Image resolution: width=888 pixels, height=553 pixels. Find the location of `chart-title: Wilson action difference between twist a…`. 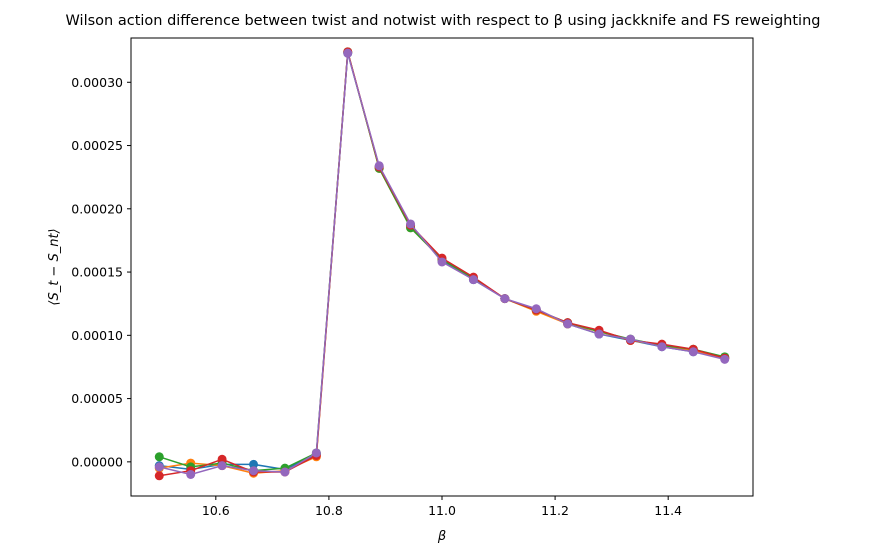

chart-title: Wilson action difference between twist a… is located at coordinates (443, 21).